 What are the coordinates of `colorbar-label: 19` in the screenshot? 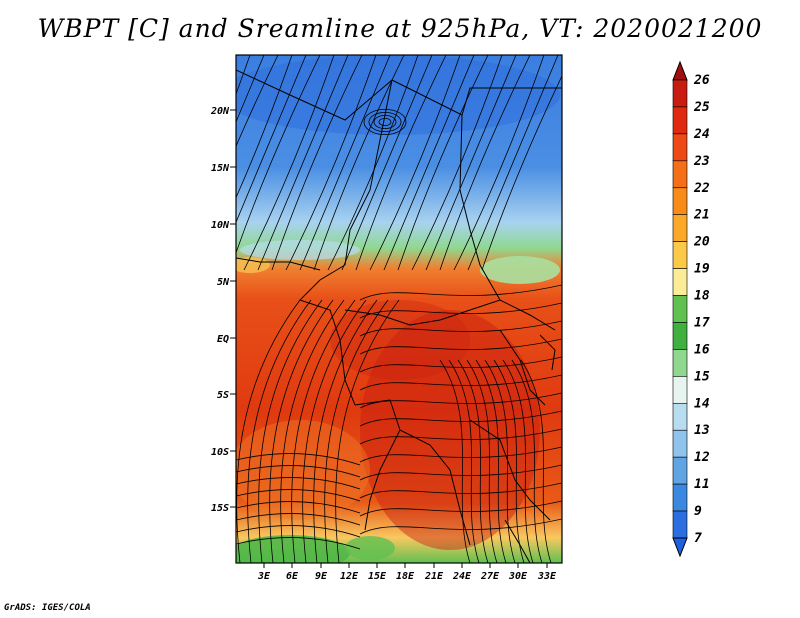 It's located at (702, 269).